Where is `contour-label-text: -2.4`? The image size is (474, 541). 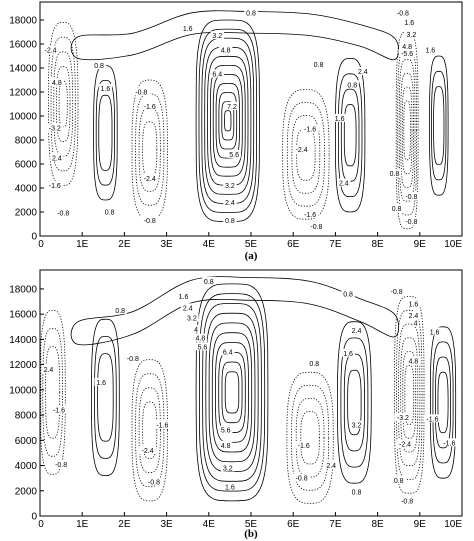 contour-label-text: -2.4 is located at coordinates (148, 451).